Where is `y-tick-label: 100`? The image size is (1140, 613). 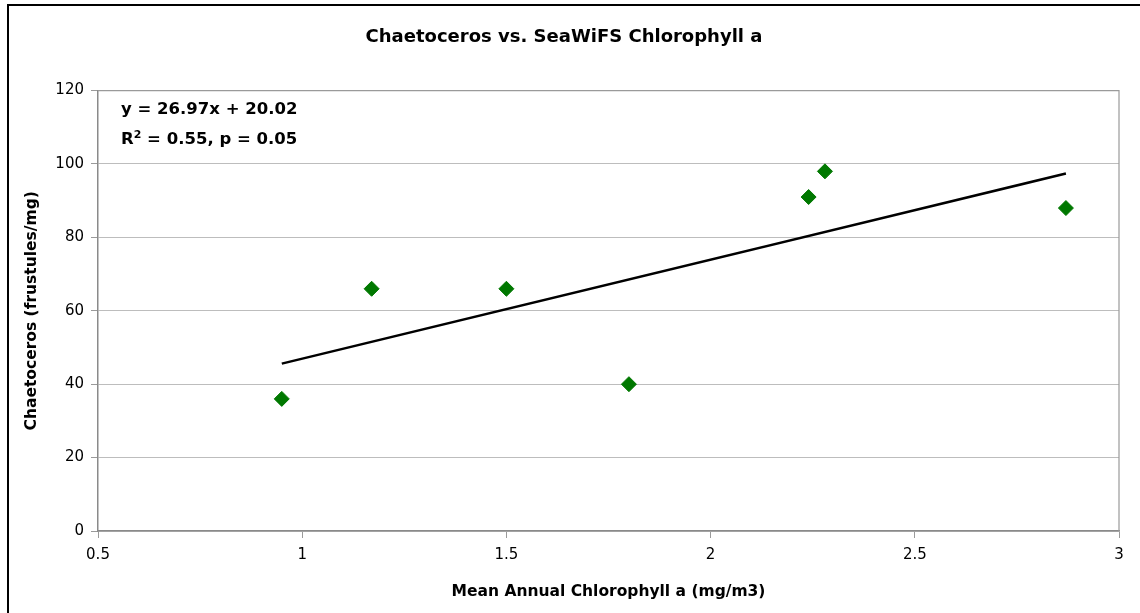
y-tick-label: 100 is located at coordinates (69, 162).